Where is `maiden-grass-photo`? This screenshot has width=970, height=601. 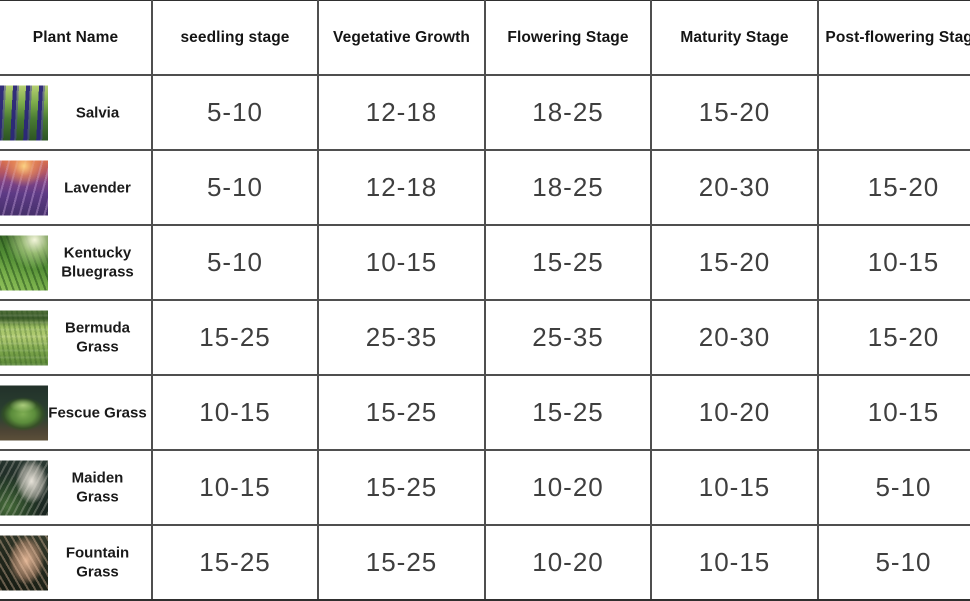
maiden-grass-photo is located at coordinates (24, 487).